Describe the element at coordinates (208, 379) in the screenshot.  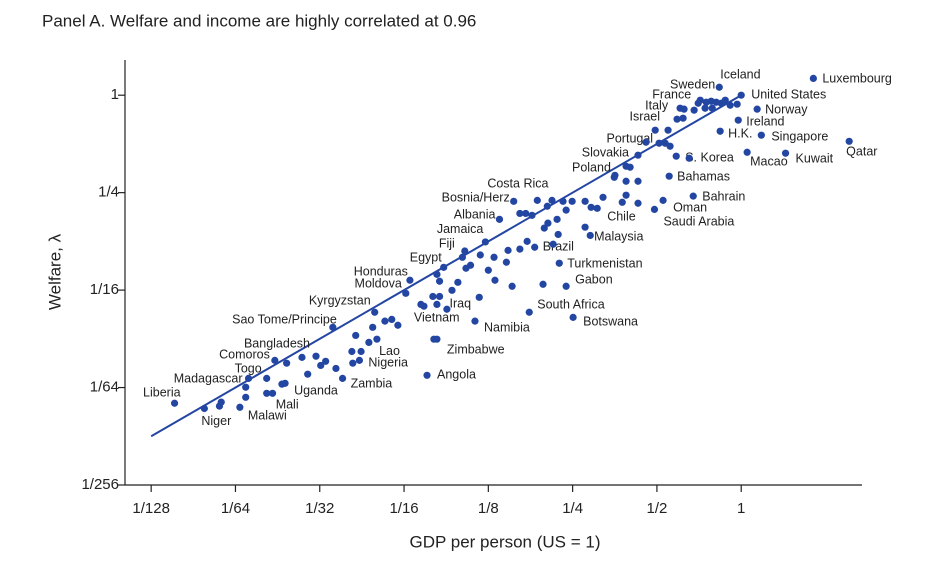
I see `point-label: Madagascar` at that location.